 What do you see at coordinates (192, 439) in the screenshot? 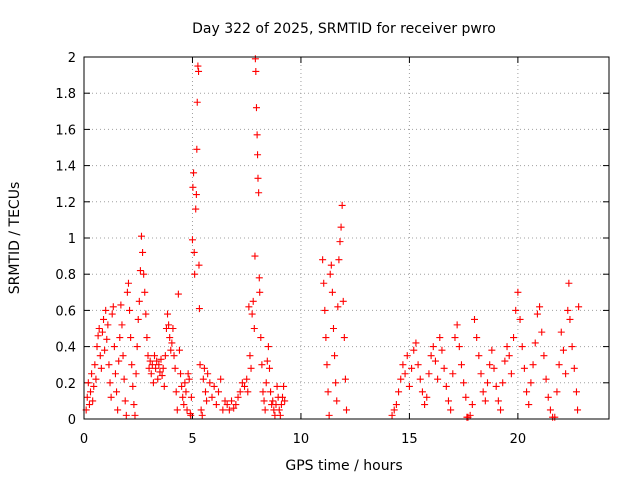
I see `x-tick-label: 5` at bounding box center [192, 439].